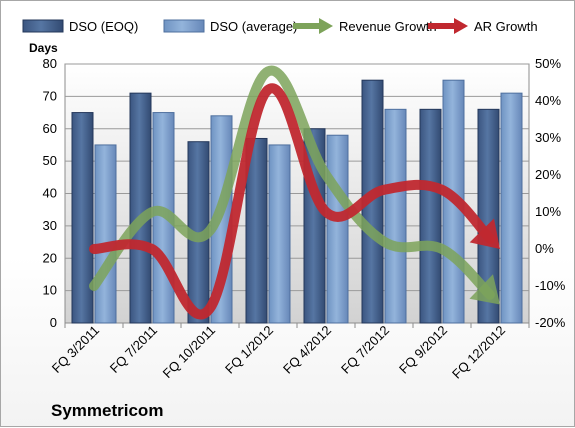  Describe the element at coordinates (548, 63) in the screenshot. I see `y-right-tick-label: 50%` at that location.